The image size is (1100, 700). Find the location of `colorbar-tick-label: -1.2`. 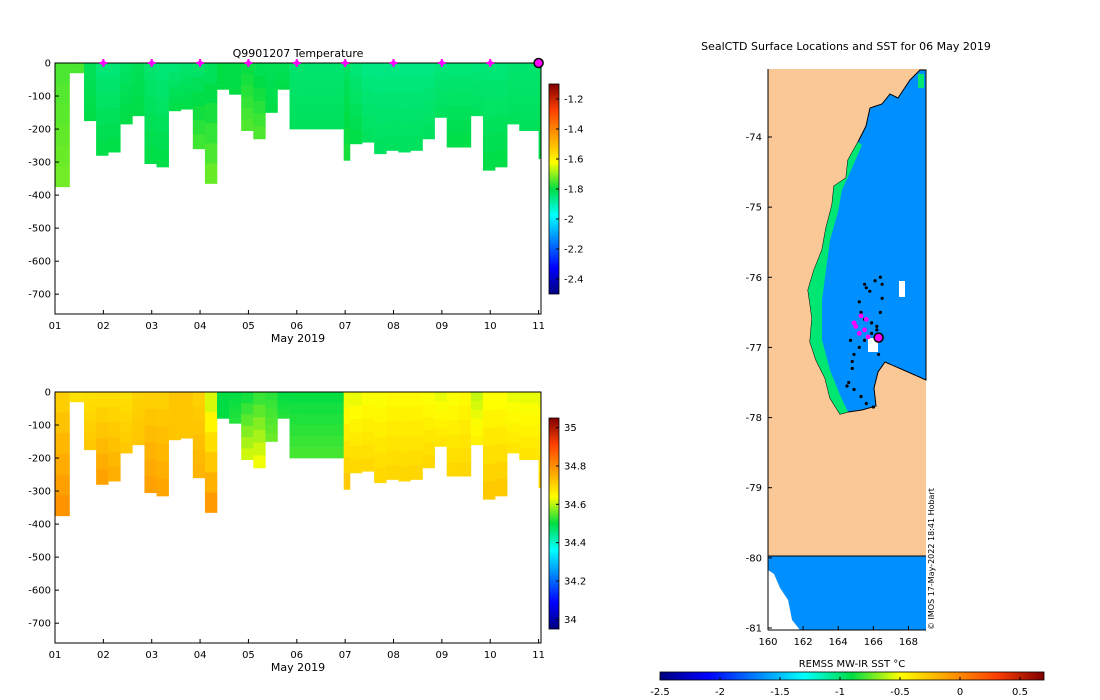

colorbar-tick-label: -1.2 is located at coordinates (574, 100).